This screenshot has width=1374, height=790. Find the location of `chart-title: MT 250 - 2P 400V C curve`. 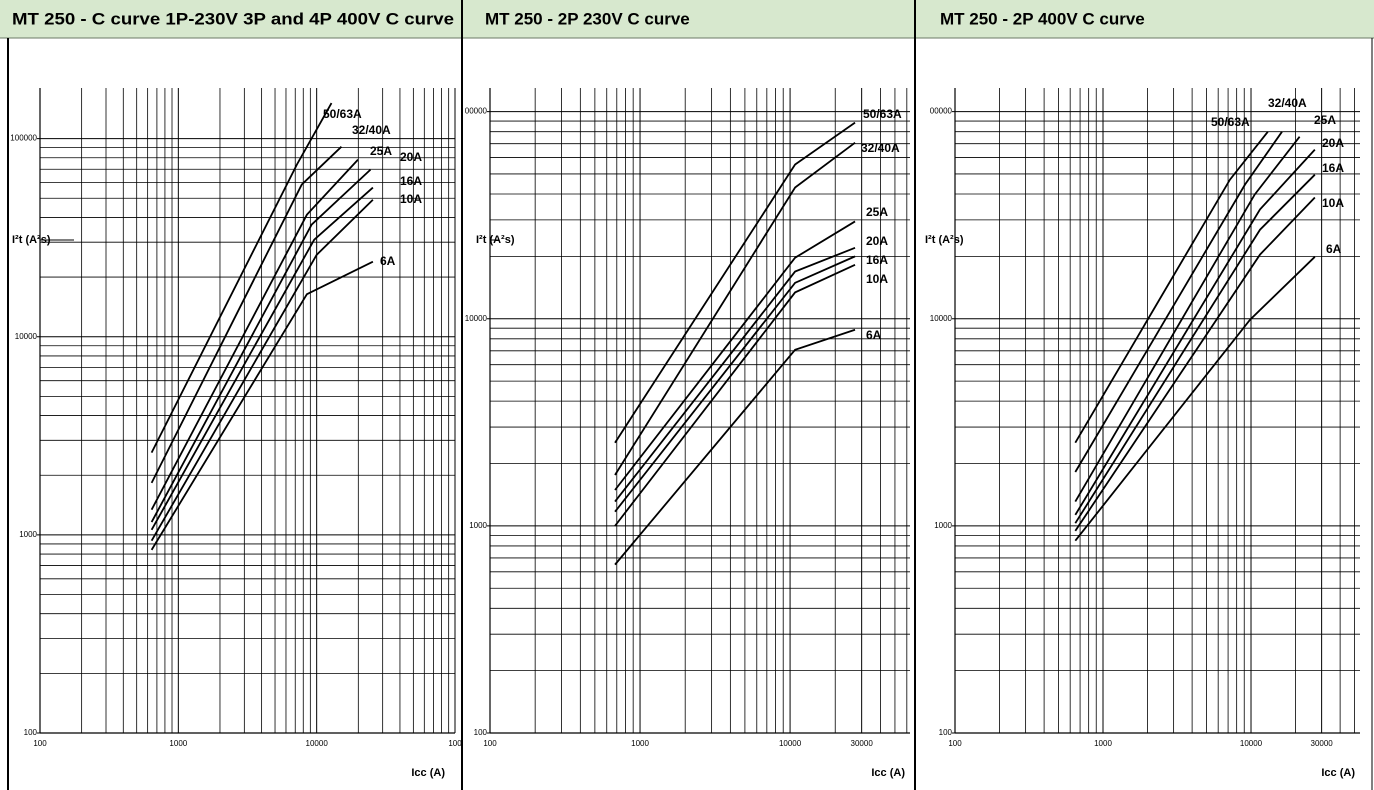

chart-title: MT 250 - 2P 400V C curve is located at coordinates (1042, 18).